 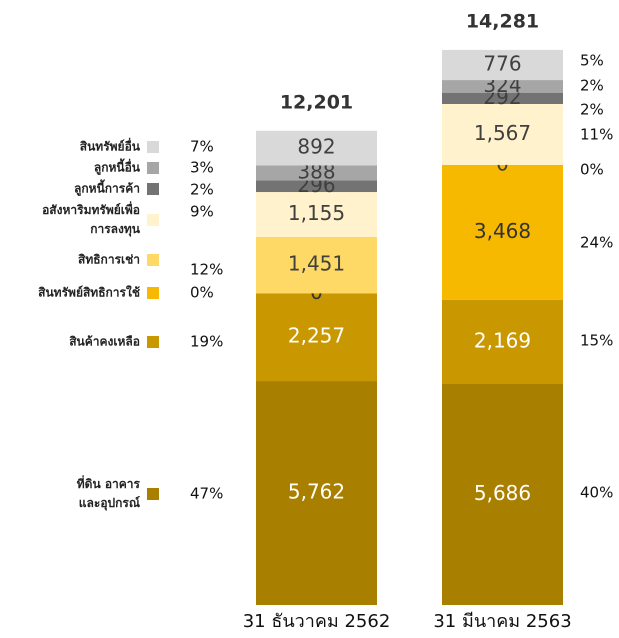 I want to click on value-label: 2,257, so click(x=316, y=336).